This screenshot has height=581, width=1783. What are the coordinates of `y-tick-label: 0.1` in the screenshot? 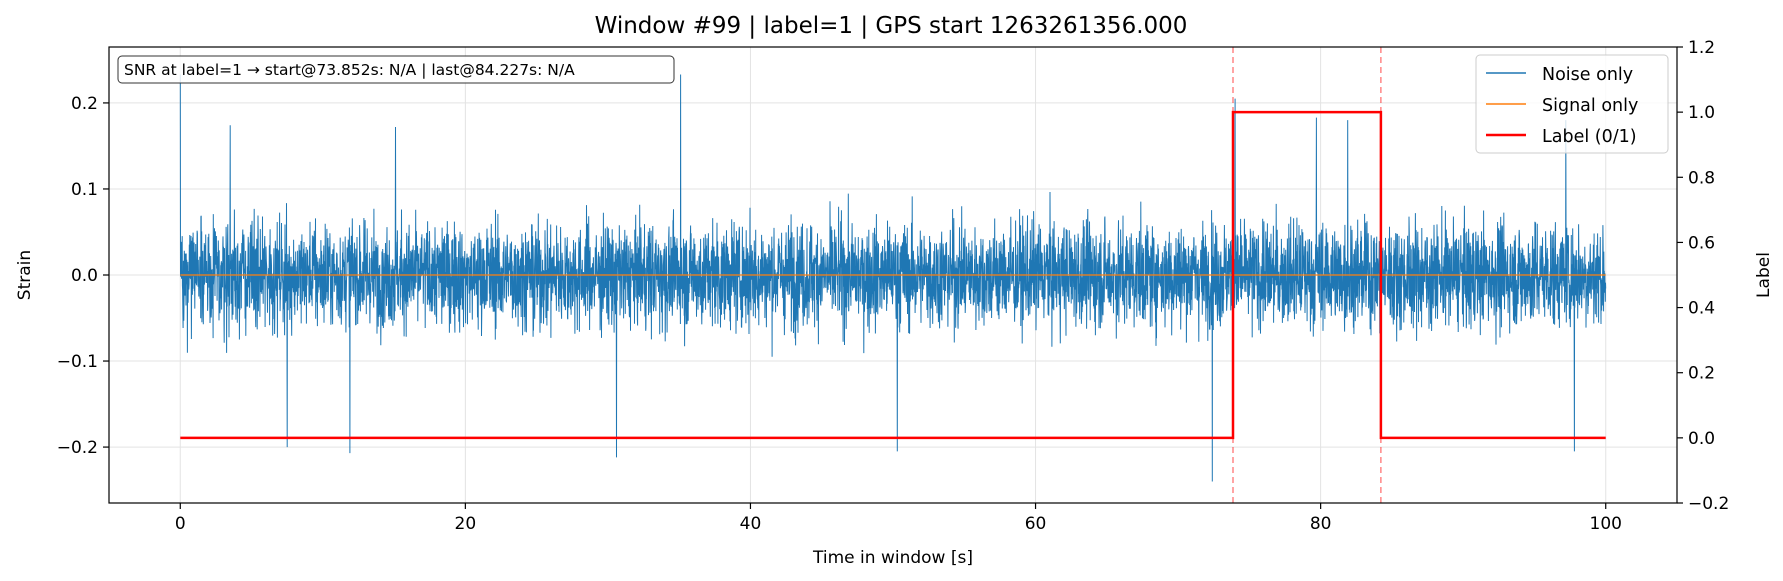 It's located at (84, 190).